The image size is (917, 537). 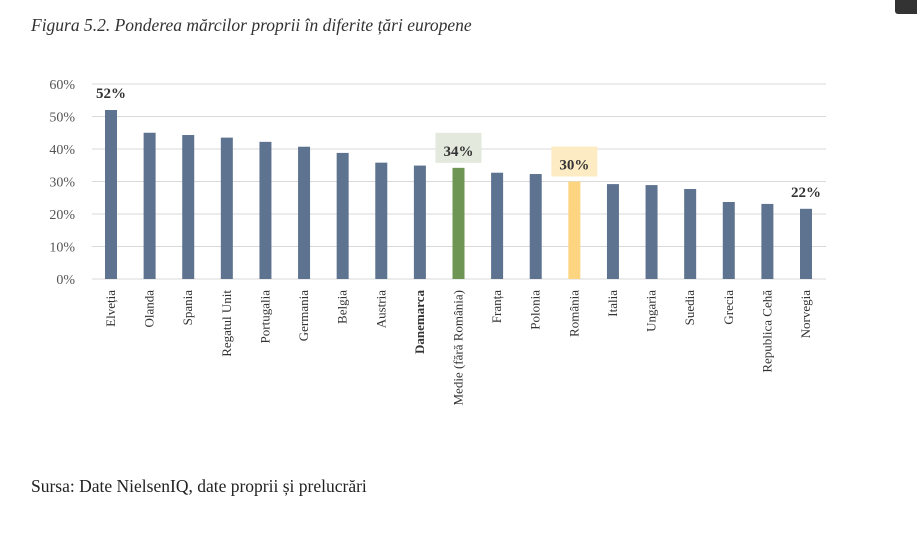 What do you see at coordinates (226, 323) in the screenshot?
I see `x-tick-label: Regatul Unit` at bounding box center [226, 323].